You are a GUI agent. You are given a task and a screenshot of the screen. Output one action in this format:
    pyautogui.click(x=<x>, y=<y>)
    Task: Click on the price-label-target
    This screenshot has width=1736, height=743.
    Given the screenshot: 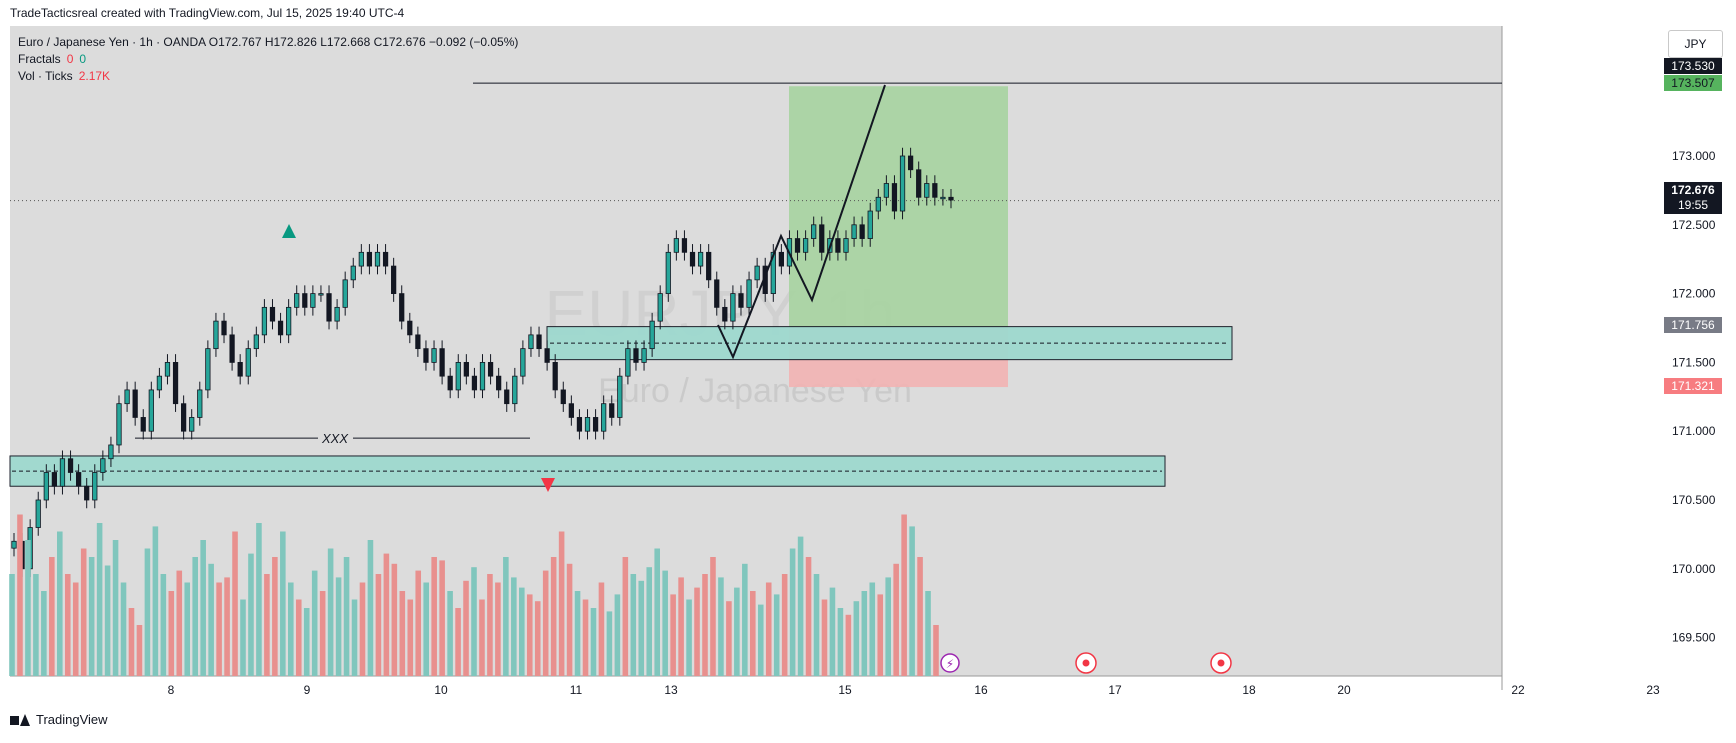 What is the action you would take?
    pyautogui.click(x=1693, y=83)
    